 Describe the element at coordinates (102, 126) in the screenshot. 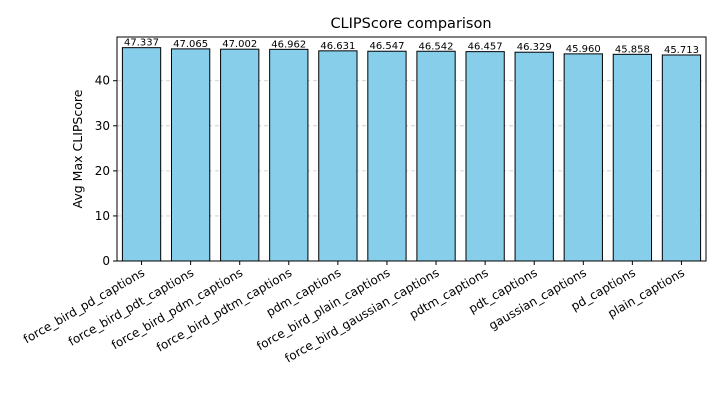

I see `y-tick-label: 30` at that location.